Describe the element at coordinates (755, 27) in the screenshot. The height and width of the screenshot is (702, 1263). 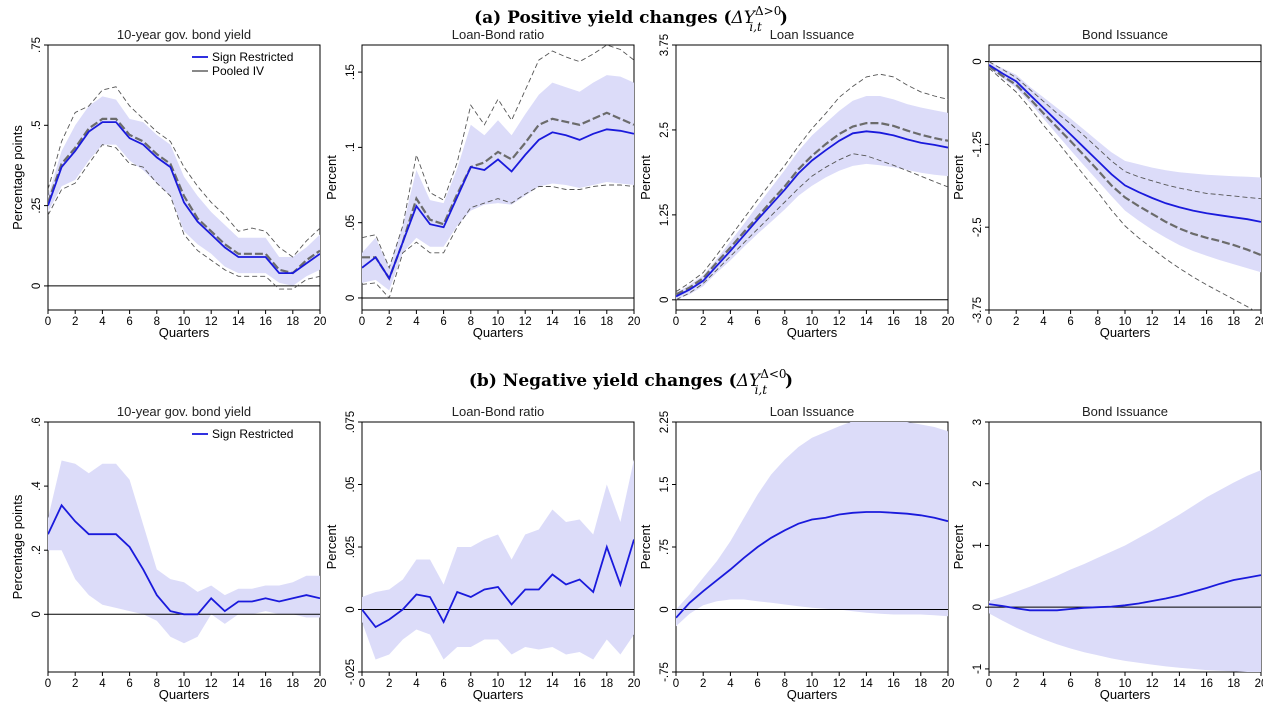
I see `row-title-a-sub: i,t` at that location.